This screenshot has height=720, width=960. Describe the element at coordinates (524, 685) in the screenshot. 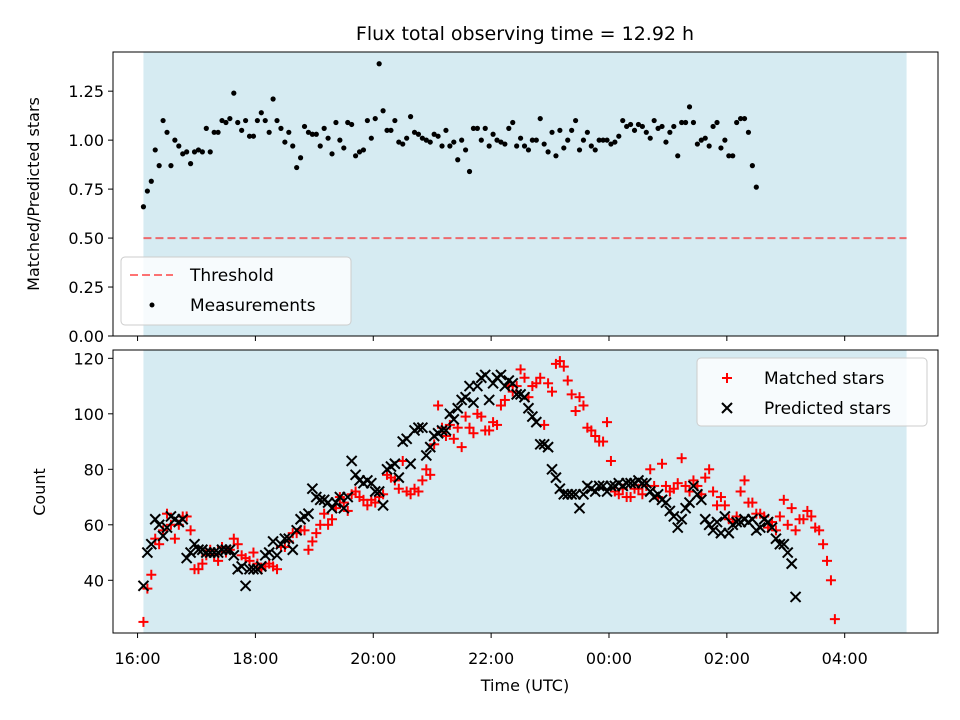

I see `x-axis-label: Time (UTC)` at that location.